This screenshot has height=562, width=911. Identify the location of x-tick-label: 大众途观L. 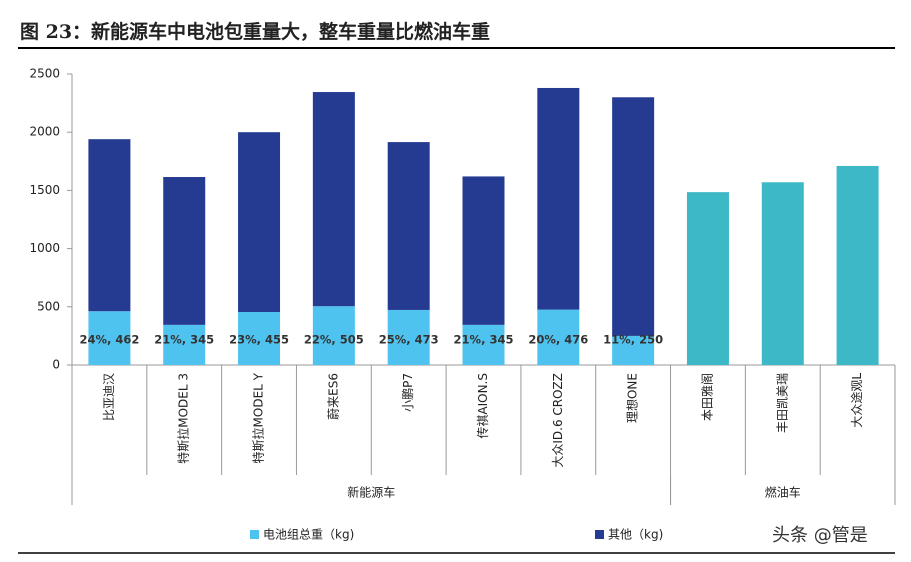
(856, 400).